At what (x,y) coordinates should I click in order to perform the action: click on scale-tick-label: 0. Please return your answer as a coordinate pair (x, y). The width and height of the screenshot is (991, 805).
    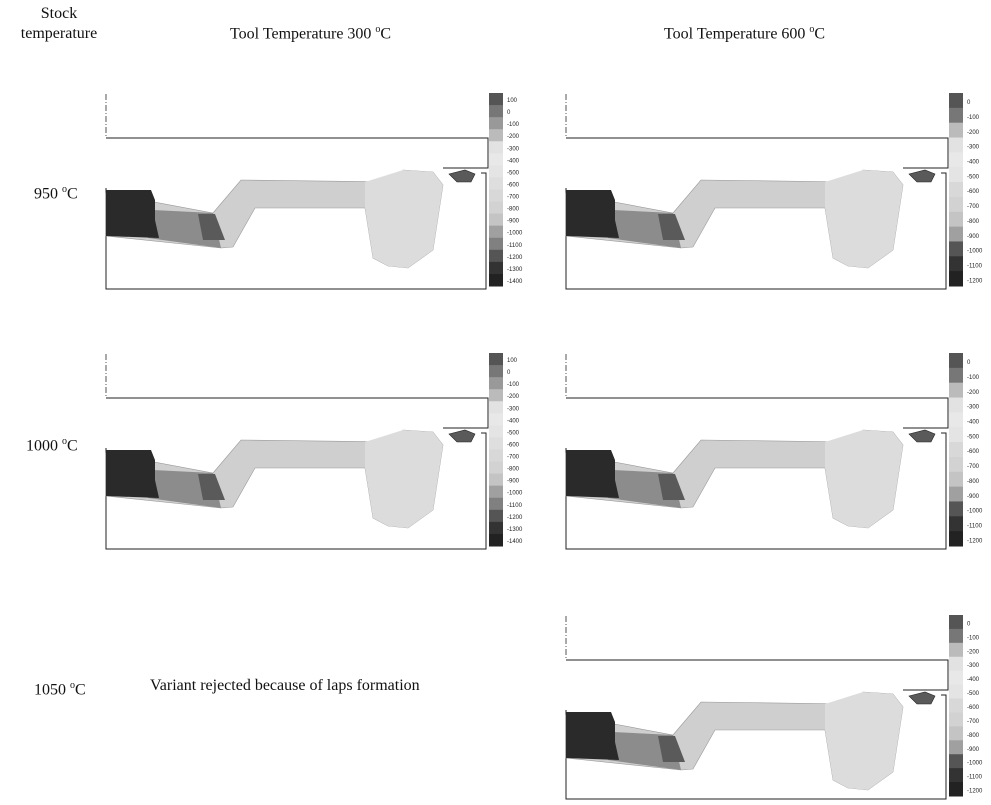
    Looking at the image, I should click on (509, 113).